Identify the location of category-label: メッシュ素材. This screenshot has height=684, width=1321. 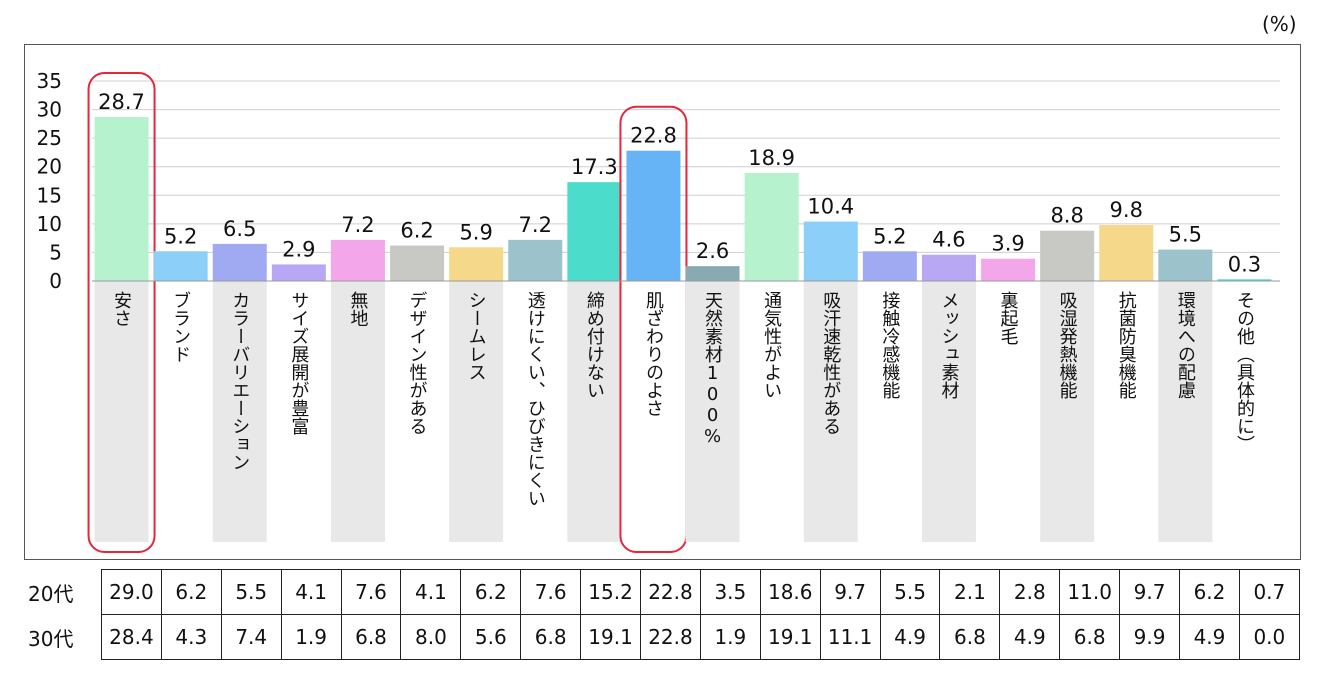
(948, 345).